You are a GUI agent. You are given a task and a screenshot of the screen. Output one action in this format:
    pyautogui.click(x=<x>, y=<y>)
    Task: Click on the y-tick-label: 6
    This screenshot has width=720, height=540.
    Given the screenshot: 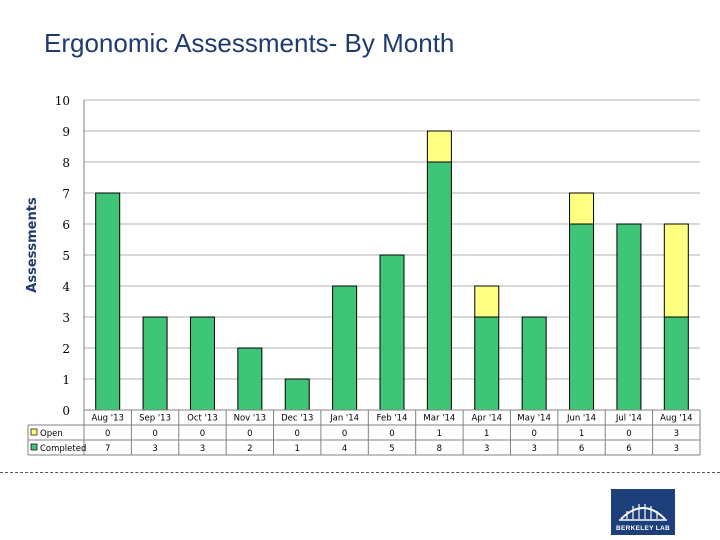 What is the action you would take?
    pyautogui.click(x=66, y=225)
    